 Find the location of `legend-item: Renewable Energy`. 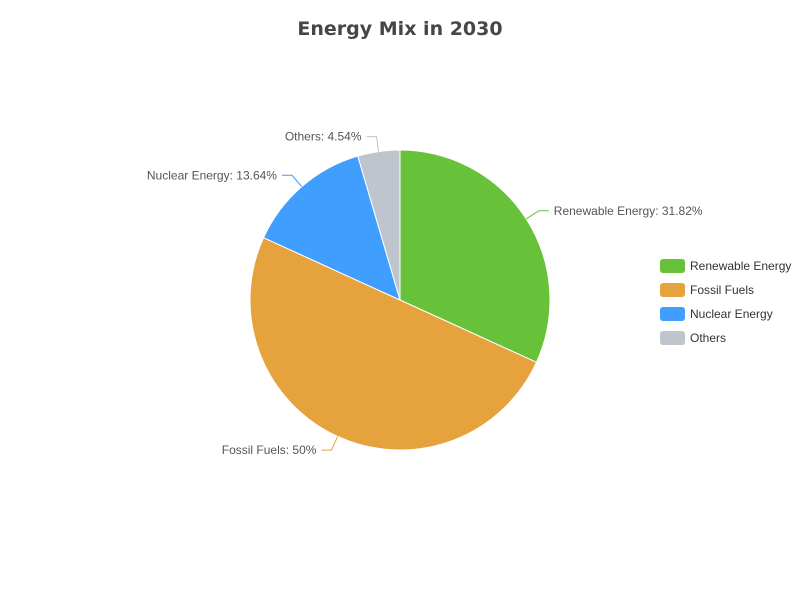

legend-item: Renewable Energy is located at coordinates (725, 266).